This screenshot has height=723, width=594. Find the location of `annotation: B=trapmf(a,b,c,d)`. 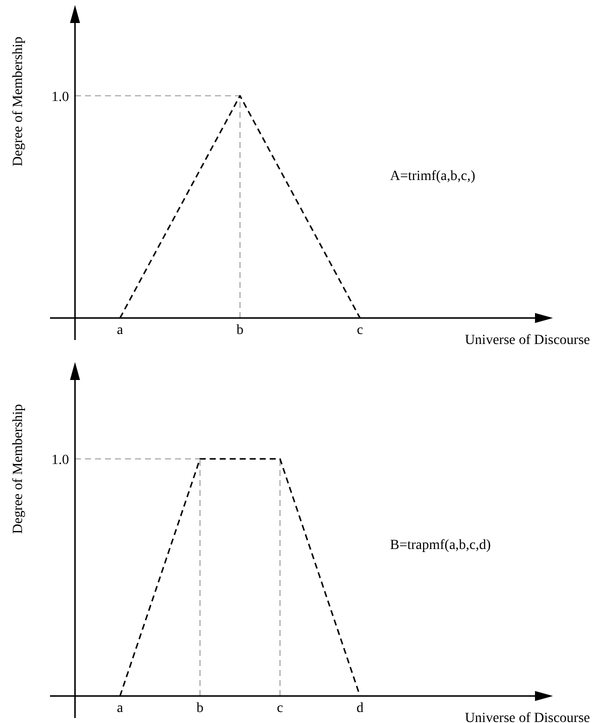

annotation: B=trapmf(a,b,c,d) is located at coordinates (441, 545).